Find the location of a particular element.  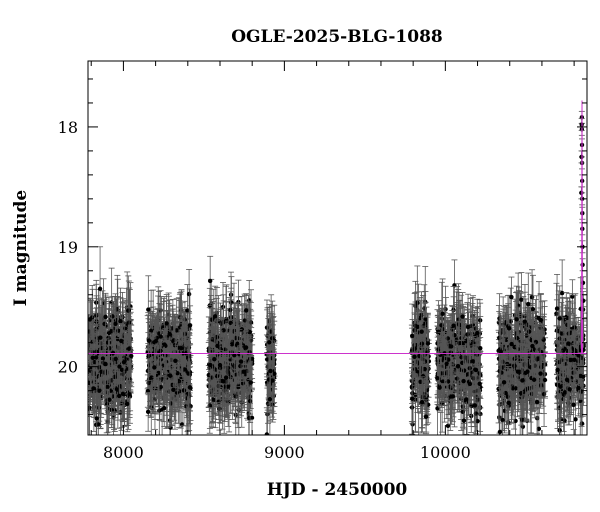

y-axis-label: I magnitude is located at coordinates (21, 248).